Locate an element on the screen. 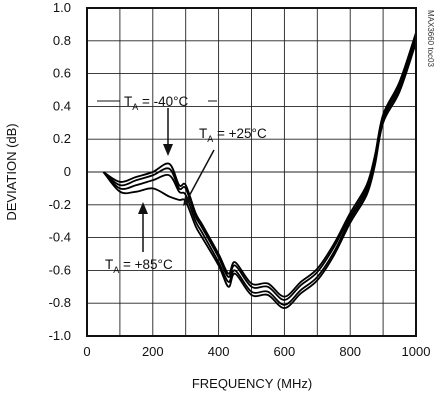  x-tick-label: 1000 is located at coordinates (416, 351).